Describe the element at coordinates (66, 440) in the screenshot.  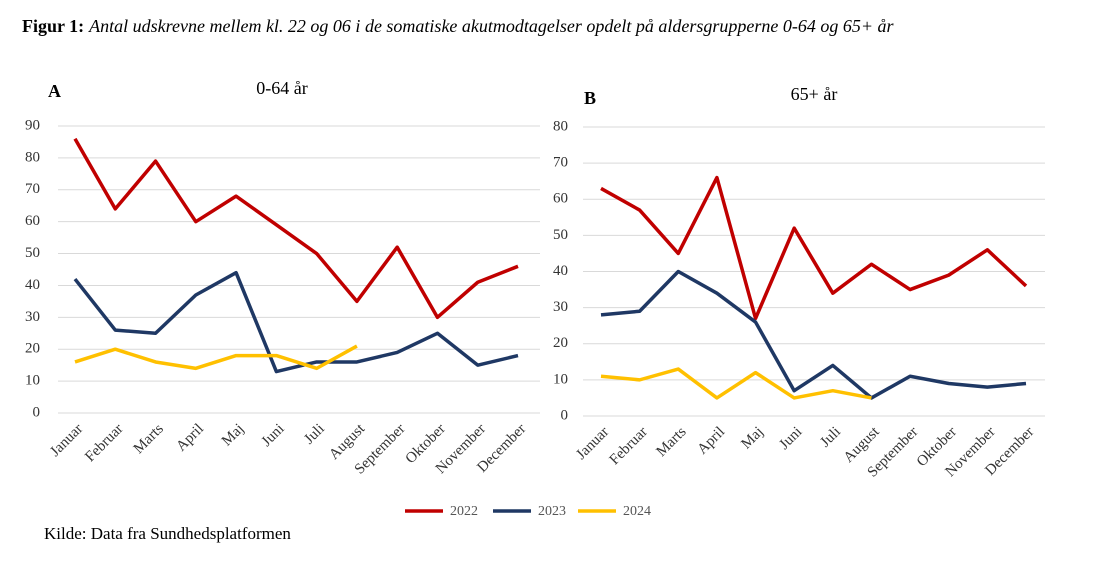
I see `x-tick-label: Januar` at that location.